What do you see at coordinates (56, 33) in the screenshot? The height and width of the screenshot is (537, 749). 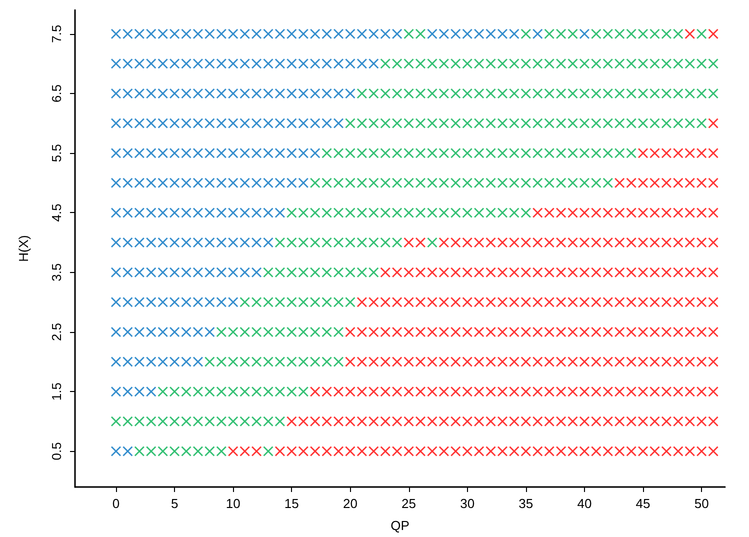 I see `y-tick-label: 7.5` at bounding box center [56, 33].